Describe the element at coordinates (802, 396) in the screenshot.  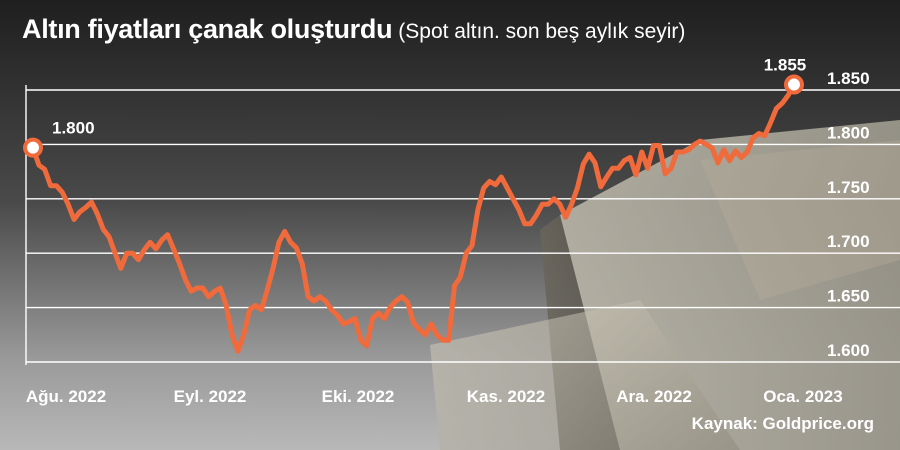
I see `x-tick-label: Oca. 2023` at that location.